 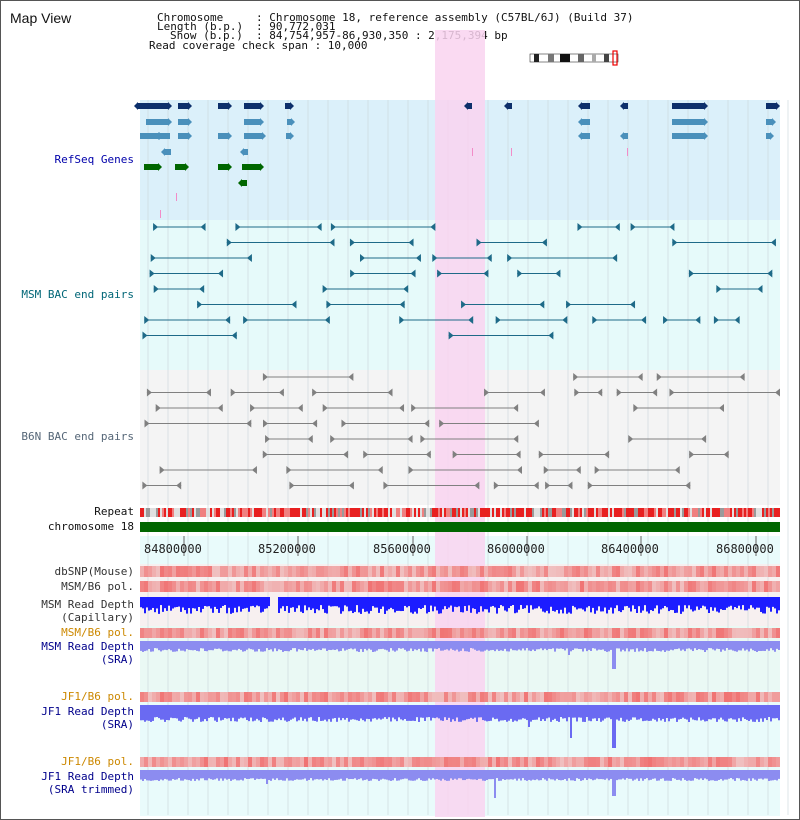 What do you see at coordinates (77, 294) in the screenshot?
I see `track-label-msm-bac: MSM BAC end pairs` at bounding box center [77, 294].